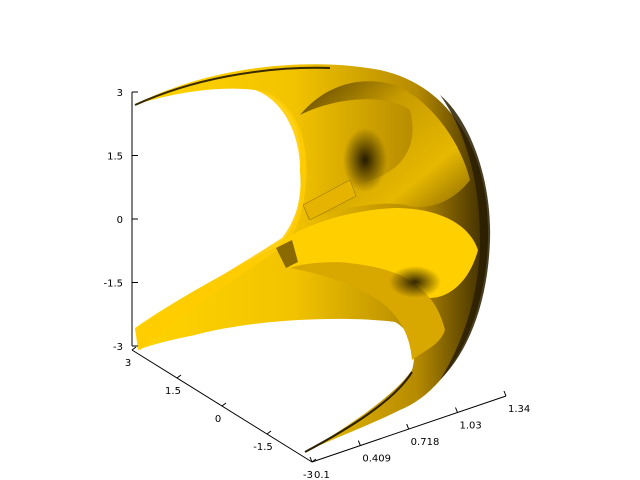 Image resolution: width=640 pixels, height=480 pixels. Describe the element at coordinates (232, 86) in the screenshot. I see `surface-top-edge` at that location.